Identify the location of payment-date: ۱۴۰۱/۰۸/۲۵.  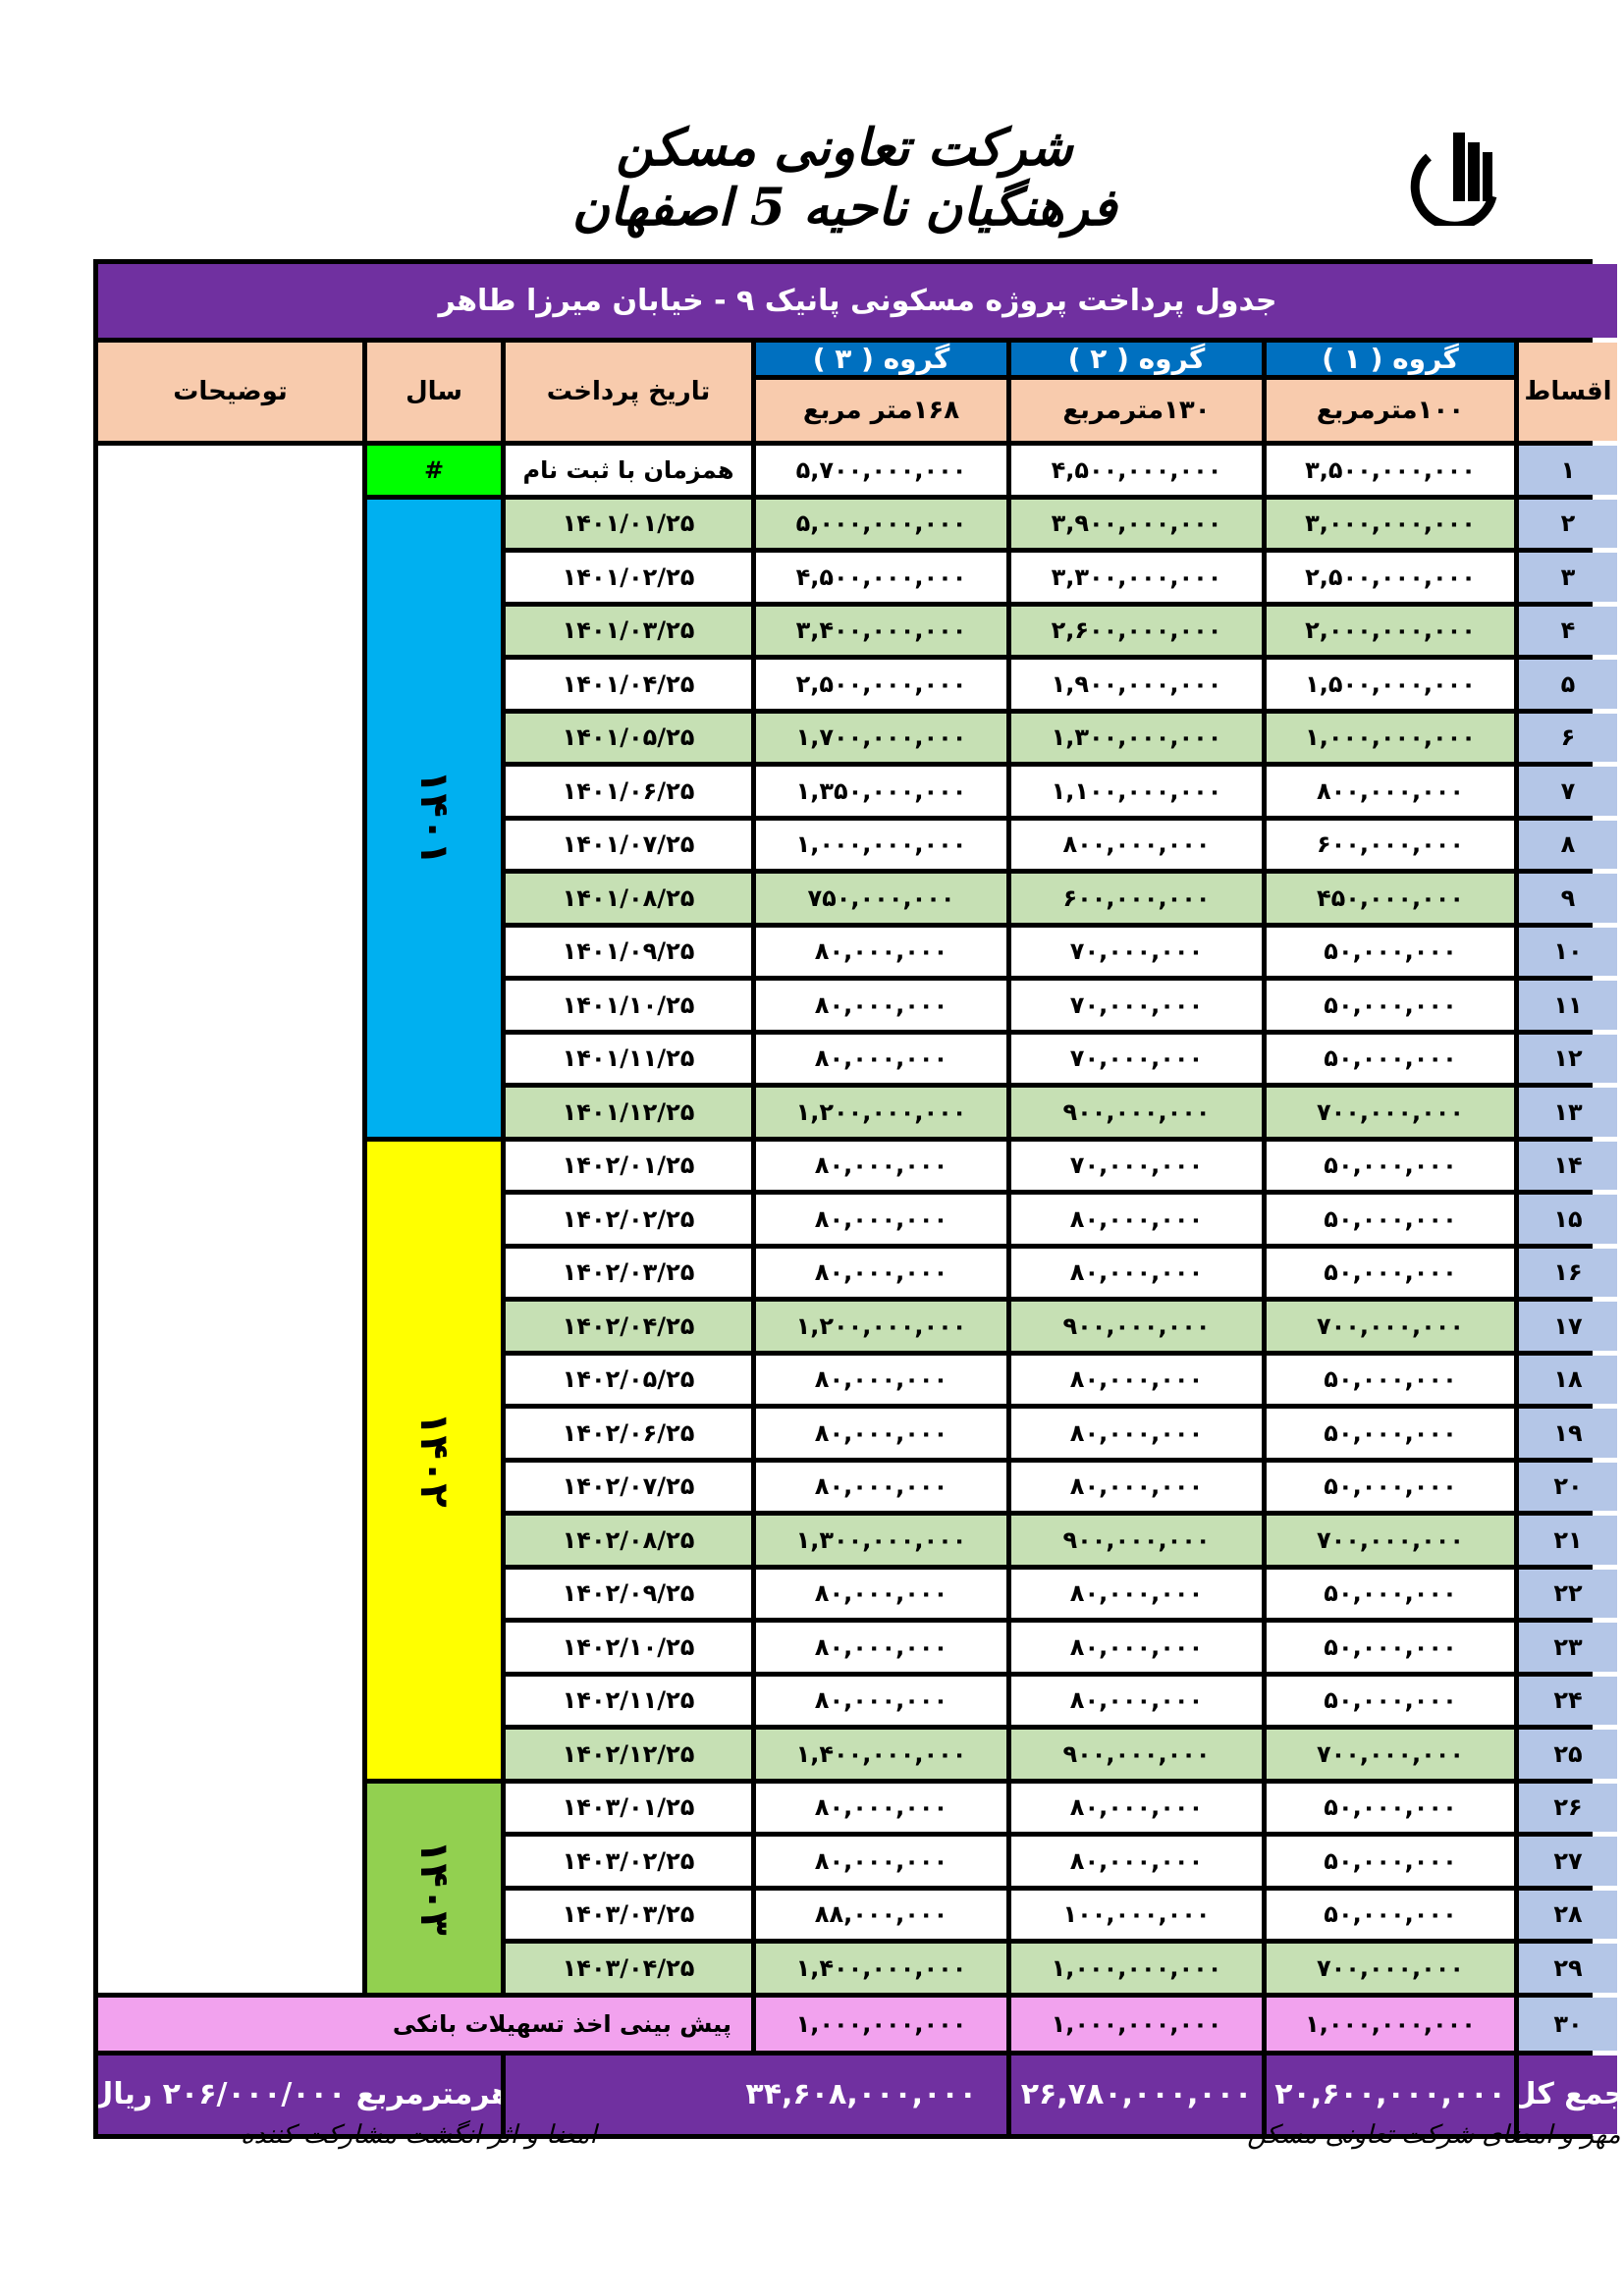
(628, 898).